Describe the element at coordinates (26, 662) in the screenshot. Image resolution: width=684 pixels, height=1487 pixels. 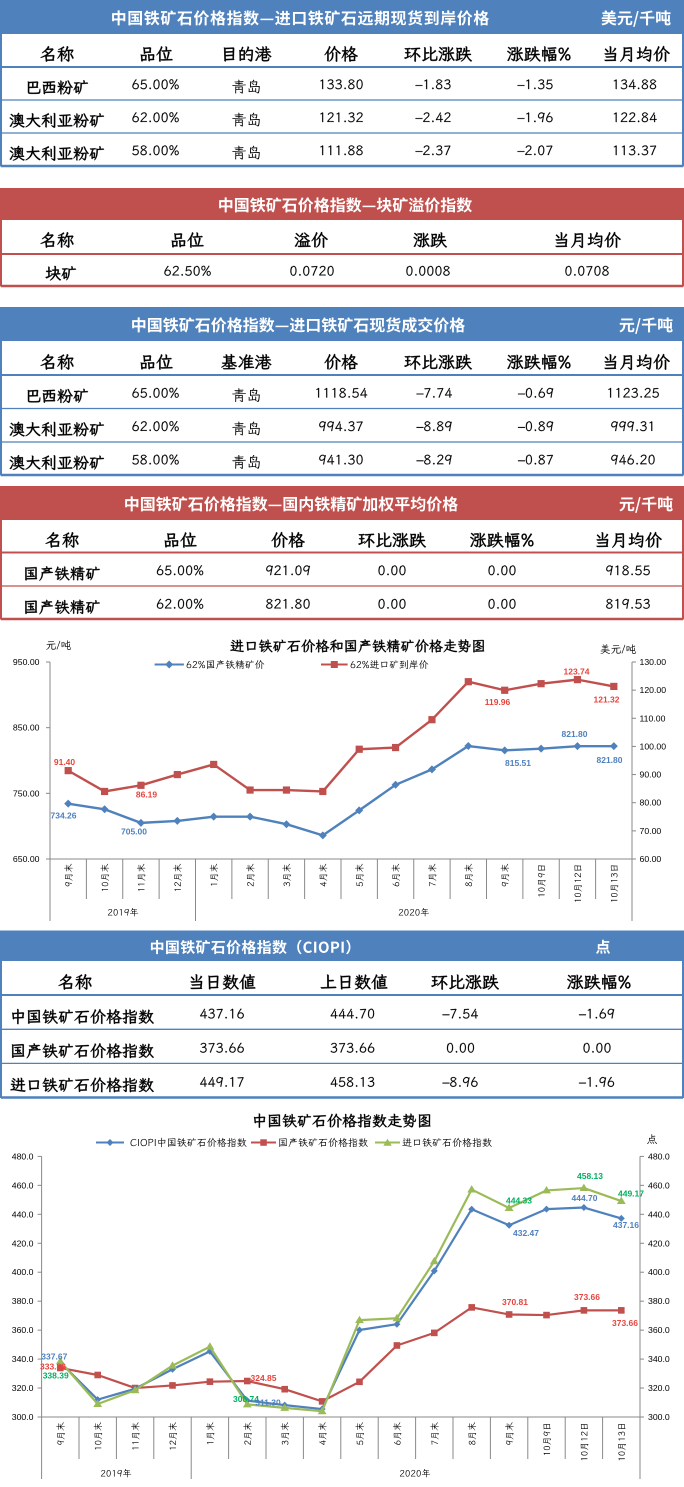
I see `svg-text: 950.00` at that location.